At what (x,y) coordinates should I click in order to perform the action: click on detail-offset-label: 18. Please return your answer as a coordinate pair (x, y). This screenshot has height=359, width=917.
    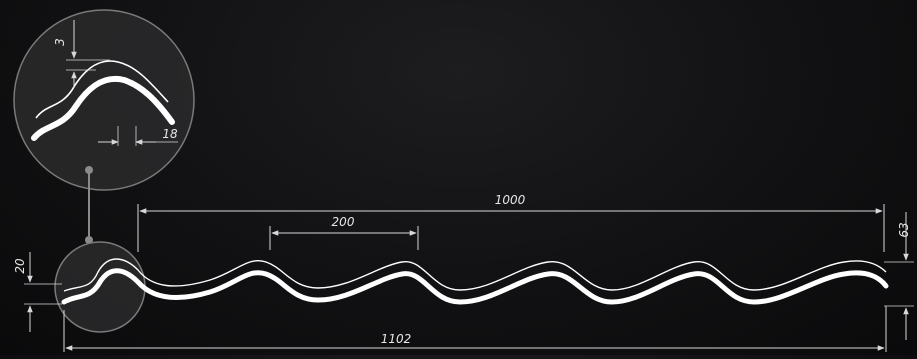
    Looking at the image, I should click on (170, 134).